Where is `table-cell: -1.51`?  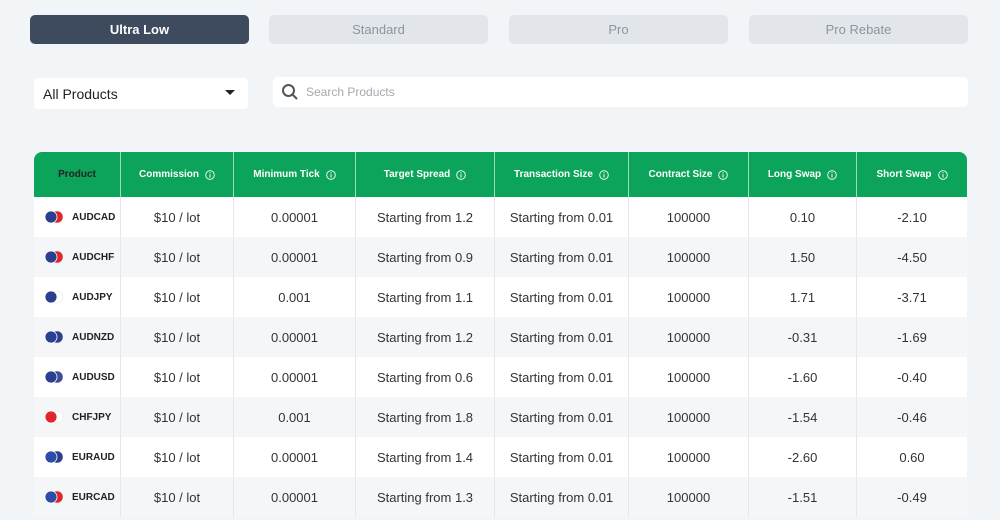
table-cell: -1.51 is located at coordinates (803, 497).